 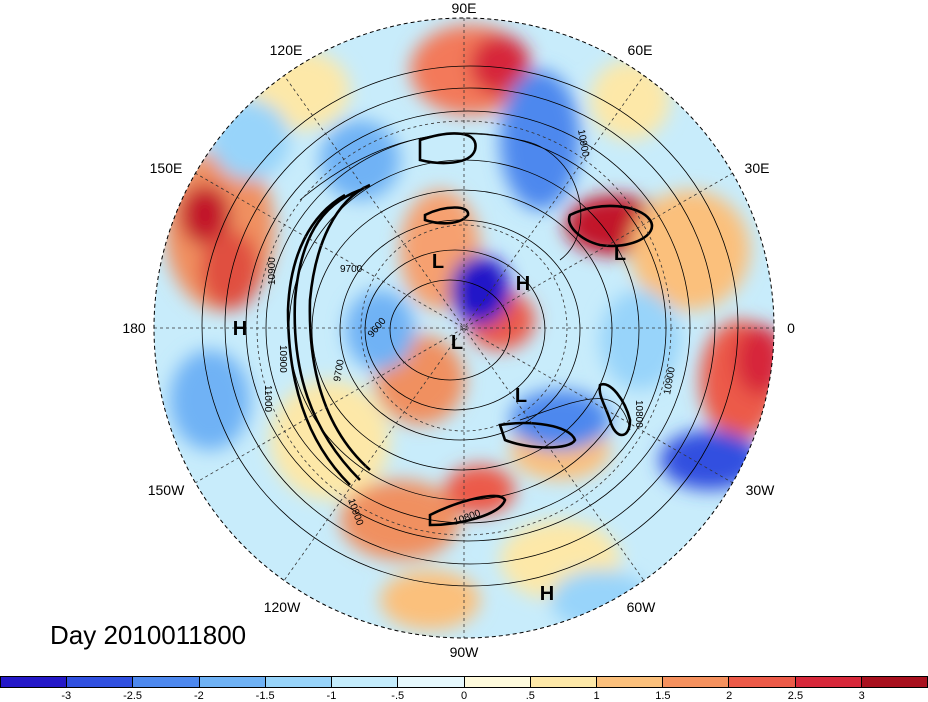 I want to click on colorbar-tick-label: 3, so click(x=861, y=696).